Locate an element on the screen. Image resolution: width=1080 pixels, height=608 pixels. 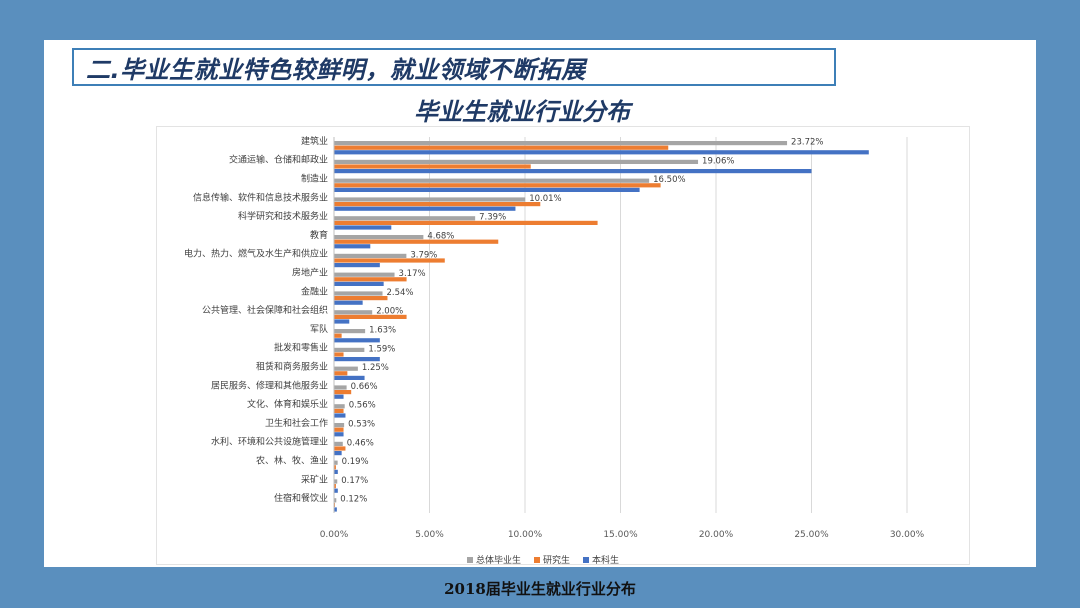
category-label: 军队 is located at coordinates (319, 329).